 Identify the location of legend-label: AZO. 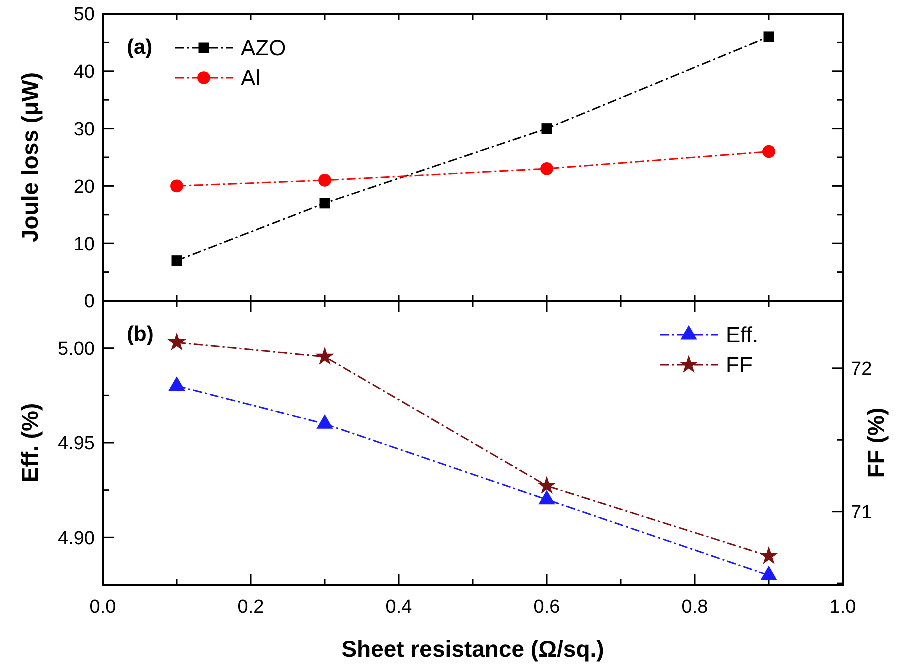
(263, 48).